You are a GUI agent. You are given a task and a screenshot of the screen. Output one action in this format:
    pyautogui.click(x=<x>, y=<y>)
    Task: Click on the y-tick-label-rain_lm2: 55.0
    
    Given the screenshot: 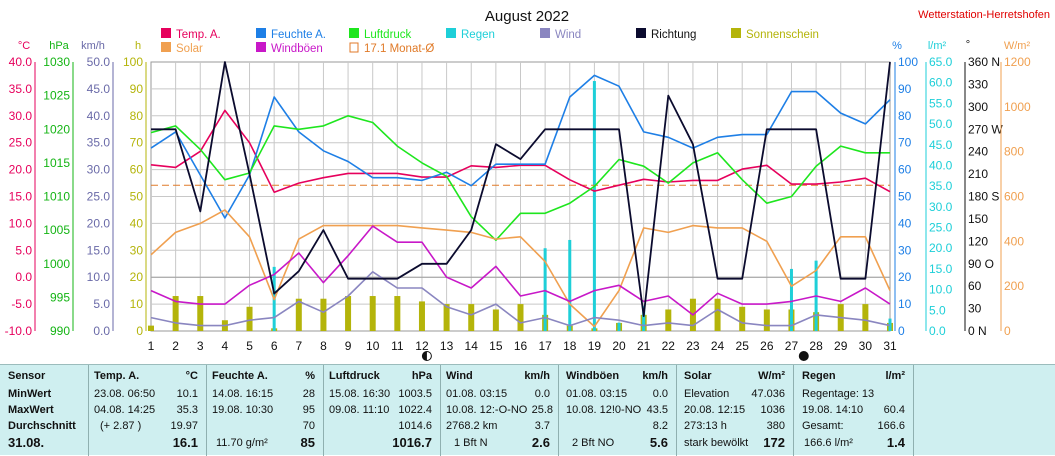 What is the action you would take?
    pyautogui.click(x=941, y=103)
    